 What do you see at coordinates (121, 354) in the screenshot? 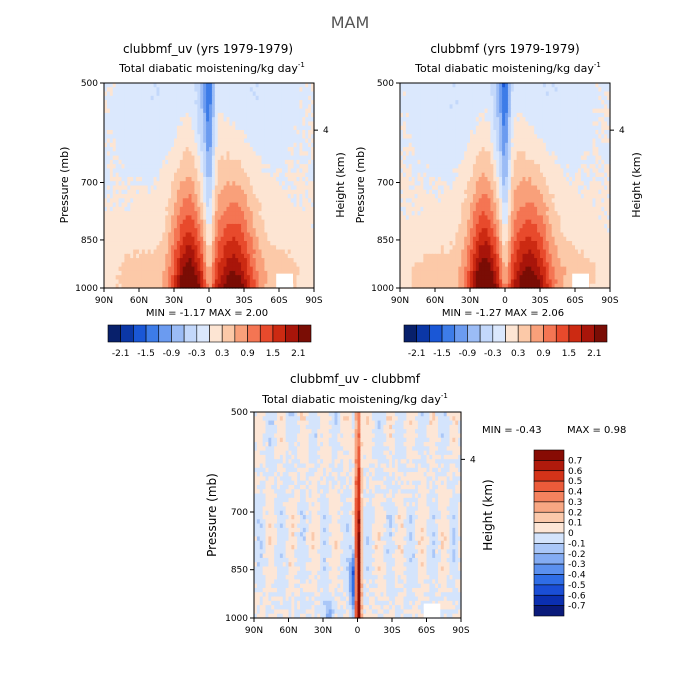
I see `colorbar-label: -2.1` at bounding box center [121, 354].